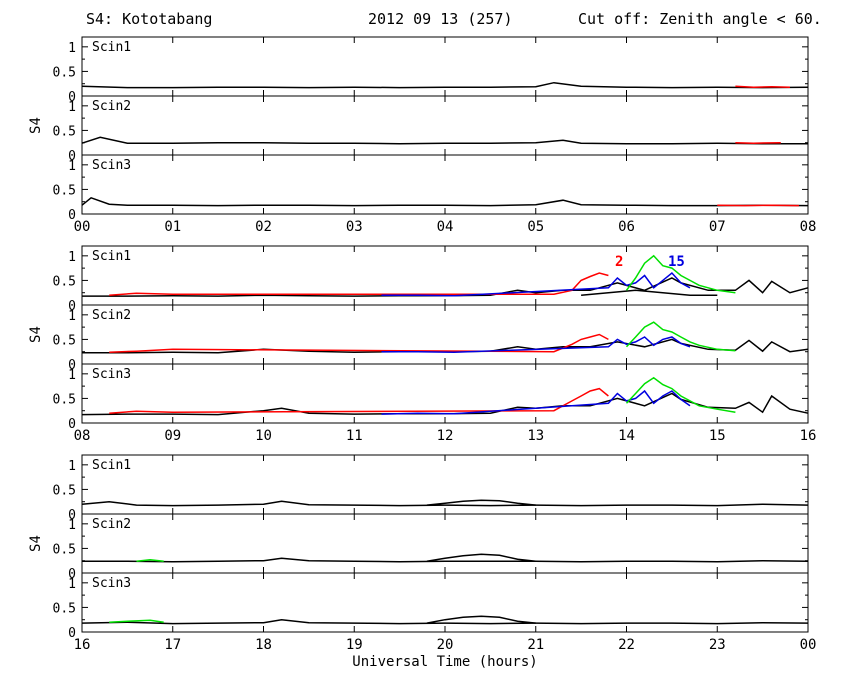 This screenshot has height=680, width=850. What do you see at coordinates (263, 645) in the screenshot?
I see `x-tick-label: 18` at bounding box center [263, 645].